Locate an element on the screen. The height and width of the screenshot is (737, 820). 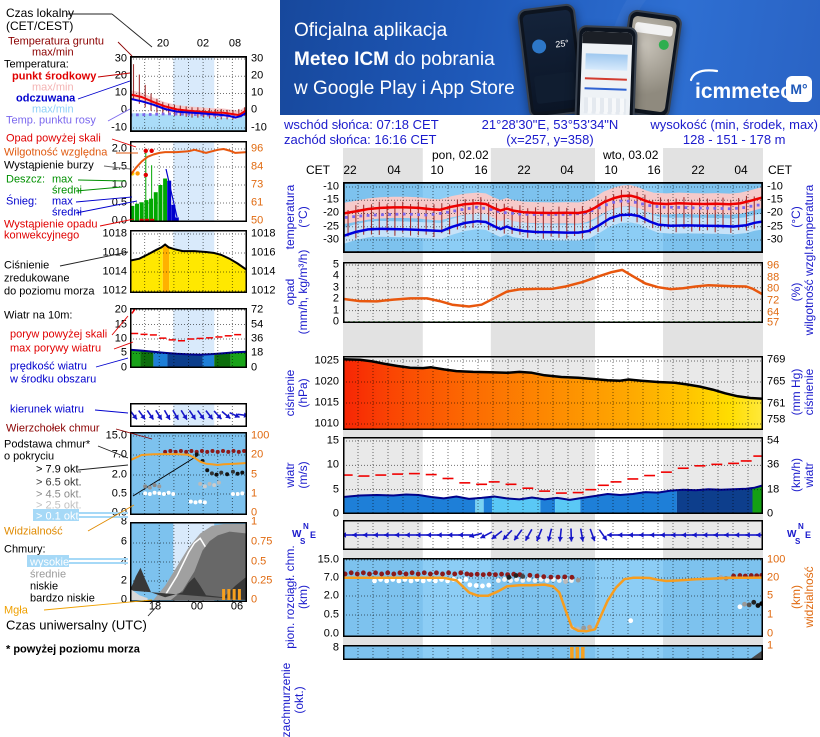
legend-label: Wilgotność względna is located at coordinates (55, 153).